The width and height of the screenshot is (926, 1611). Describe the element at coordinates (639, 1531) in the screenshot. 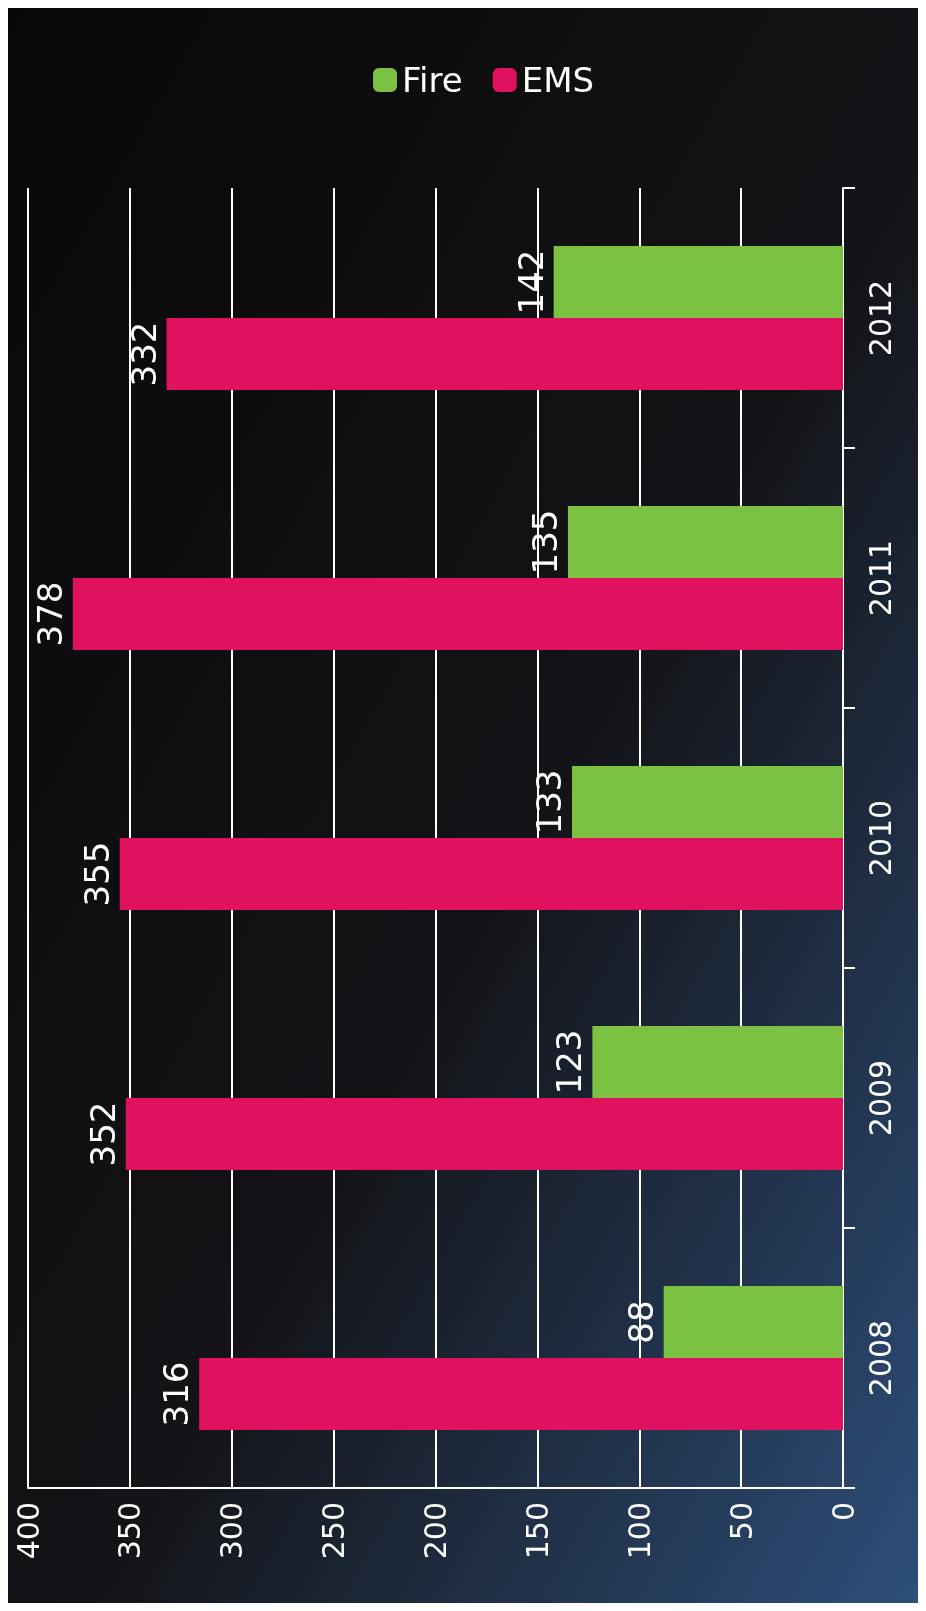

I see `x-tick-label: 100` at that location.